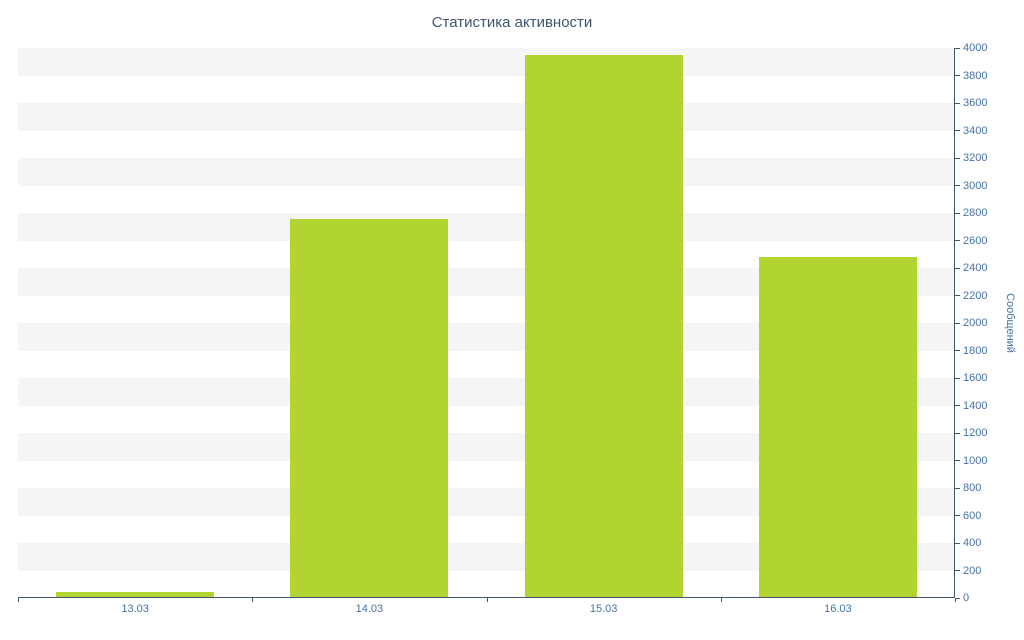  I want to click on y-tick-label: 1000, so click(975, 460).